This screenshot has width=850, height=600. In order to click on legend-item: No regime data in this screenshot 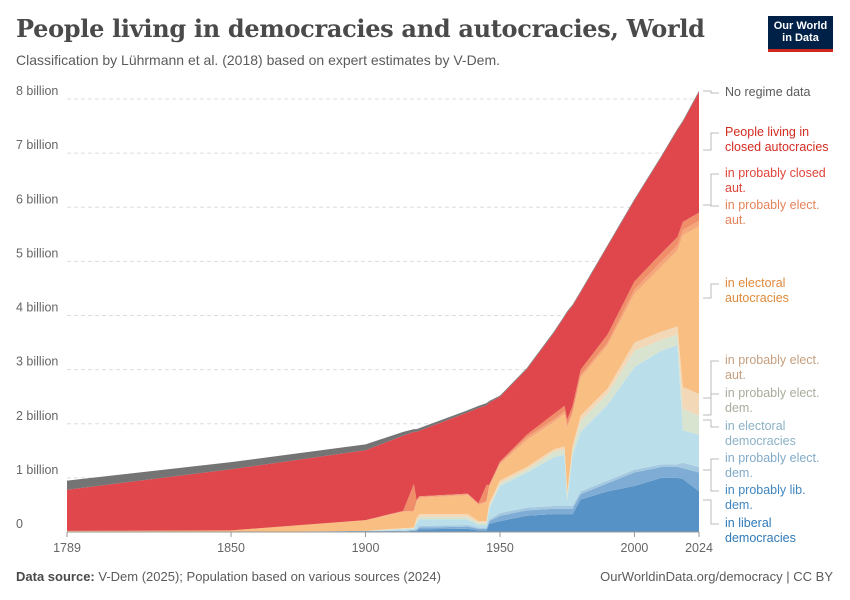, I will do `click(785, 92)`.